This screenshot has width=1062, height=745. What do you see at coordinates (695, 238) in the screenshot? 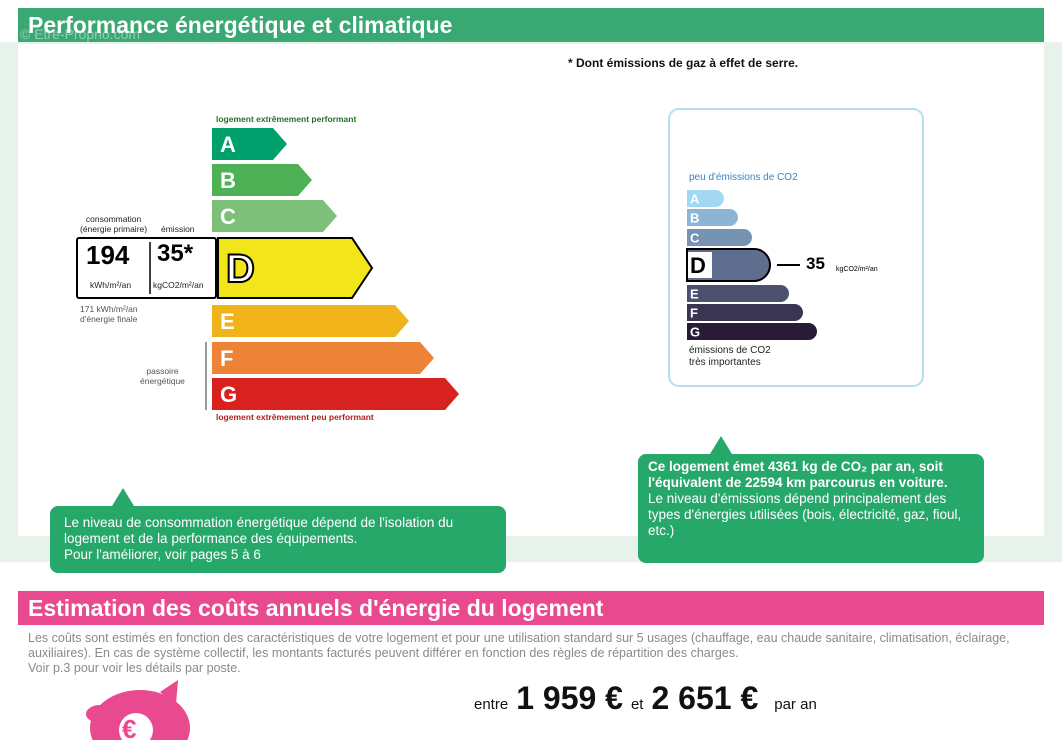
I see `co2-class-letter: C` at bounding box center [695, 238].